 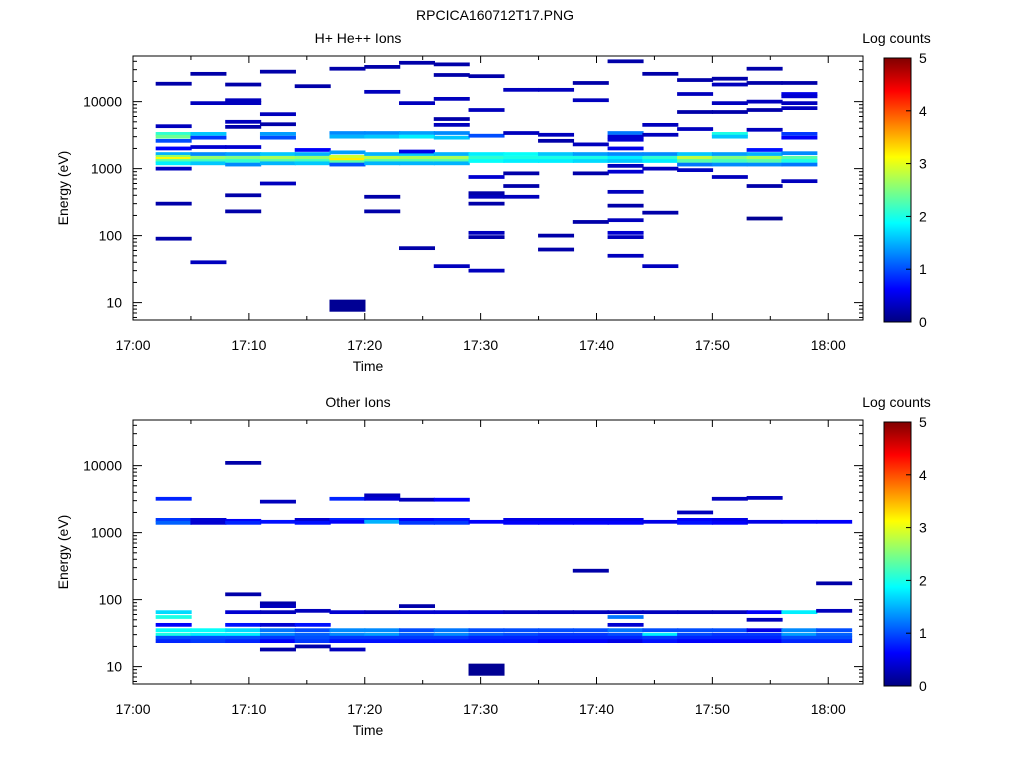 I want to click on y-tick-label: 100, so click(x=111, y=236).